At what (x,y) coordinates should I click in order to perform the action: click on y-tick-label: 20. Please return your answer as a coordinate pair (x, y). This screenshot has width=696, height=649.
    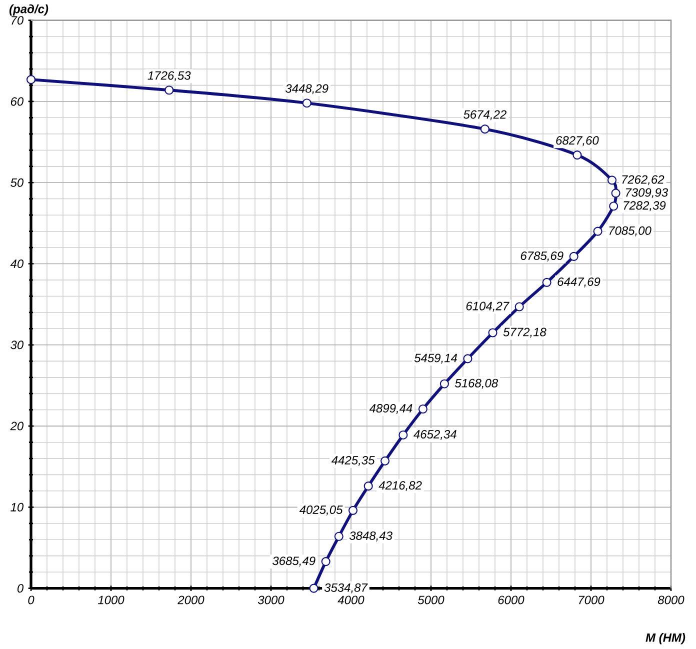
    Looking at the image, I should click on (17, 426).